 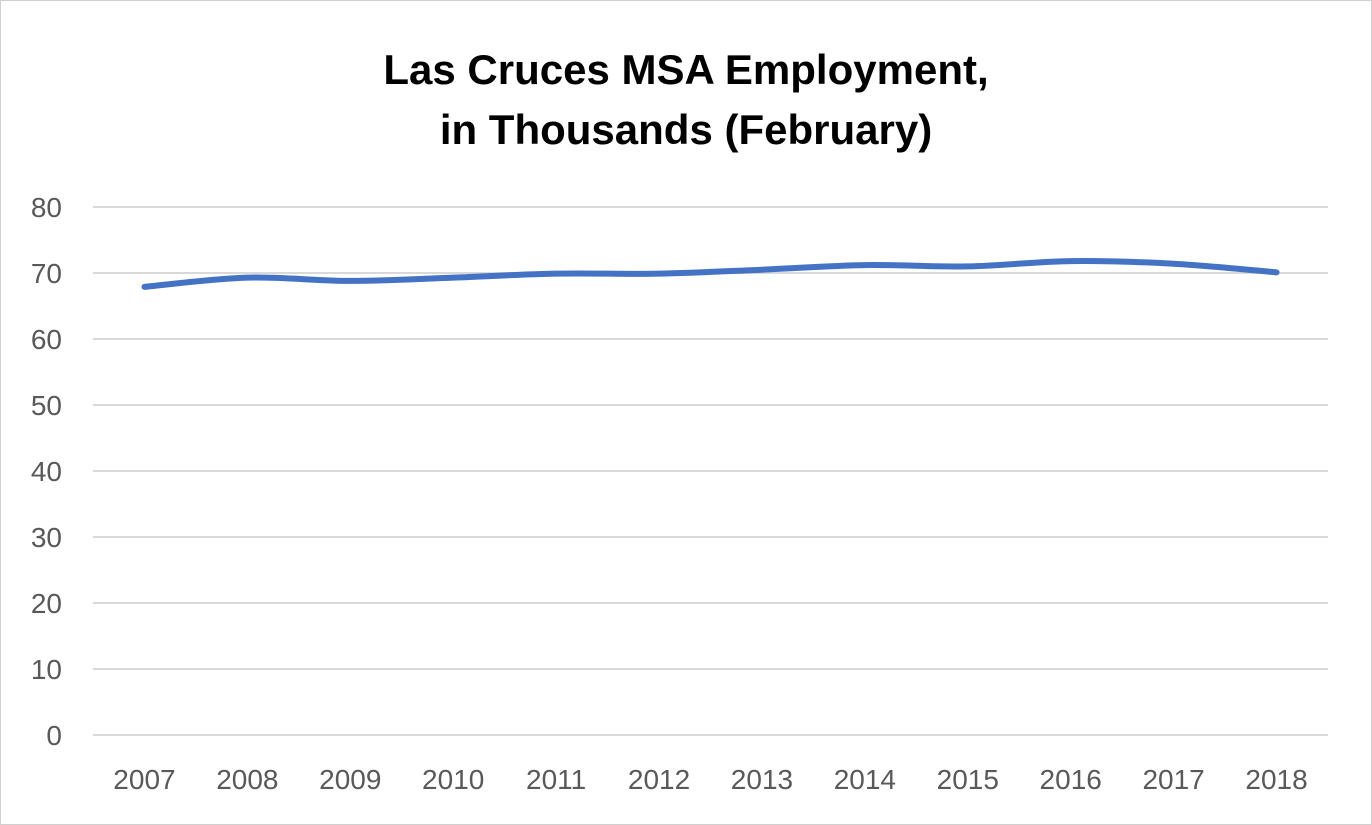 What do you see at coordinates (865, 779) in the screenshot?
I see `x-tick-label-2014: 2014` at bounding box center [865, 779].